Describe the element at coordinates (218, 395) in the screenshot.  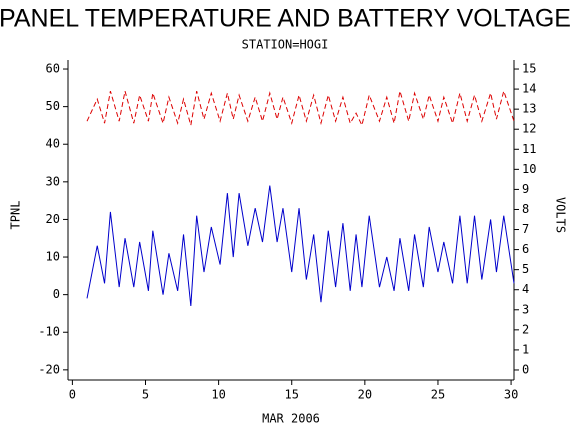
I see `x-tick-label: 10` at that location.